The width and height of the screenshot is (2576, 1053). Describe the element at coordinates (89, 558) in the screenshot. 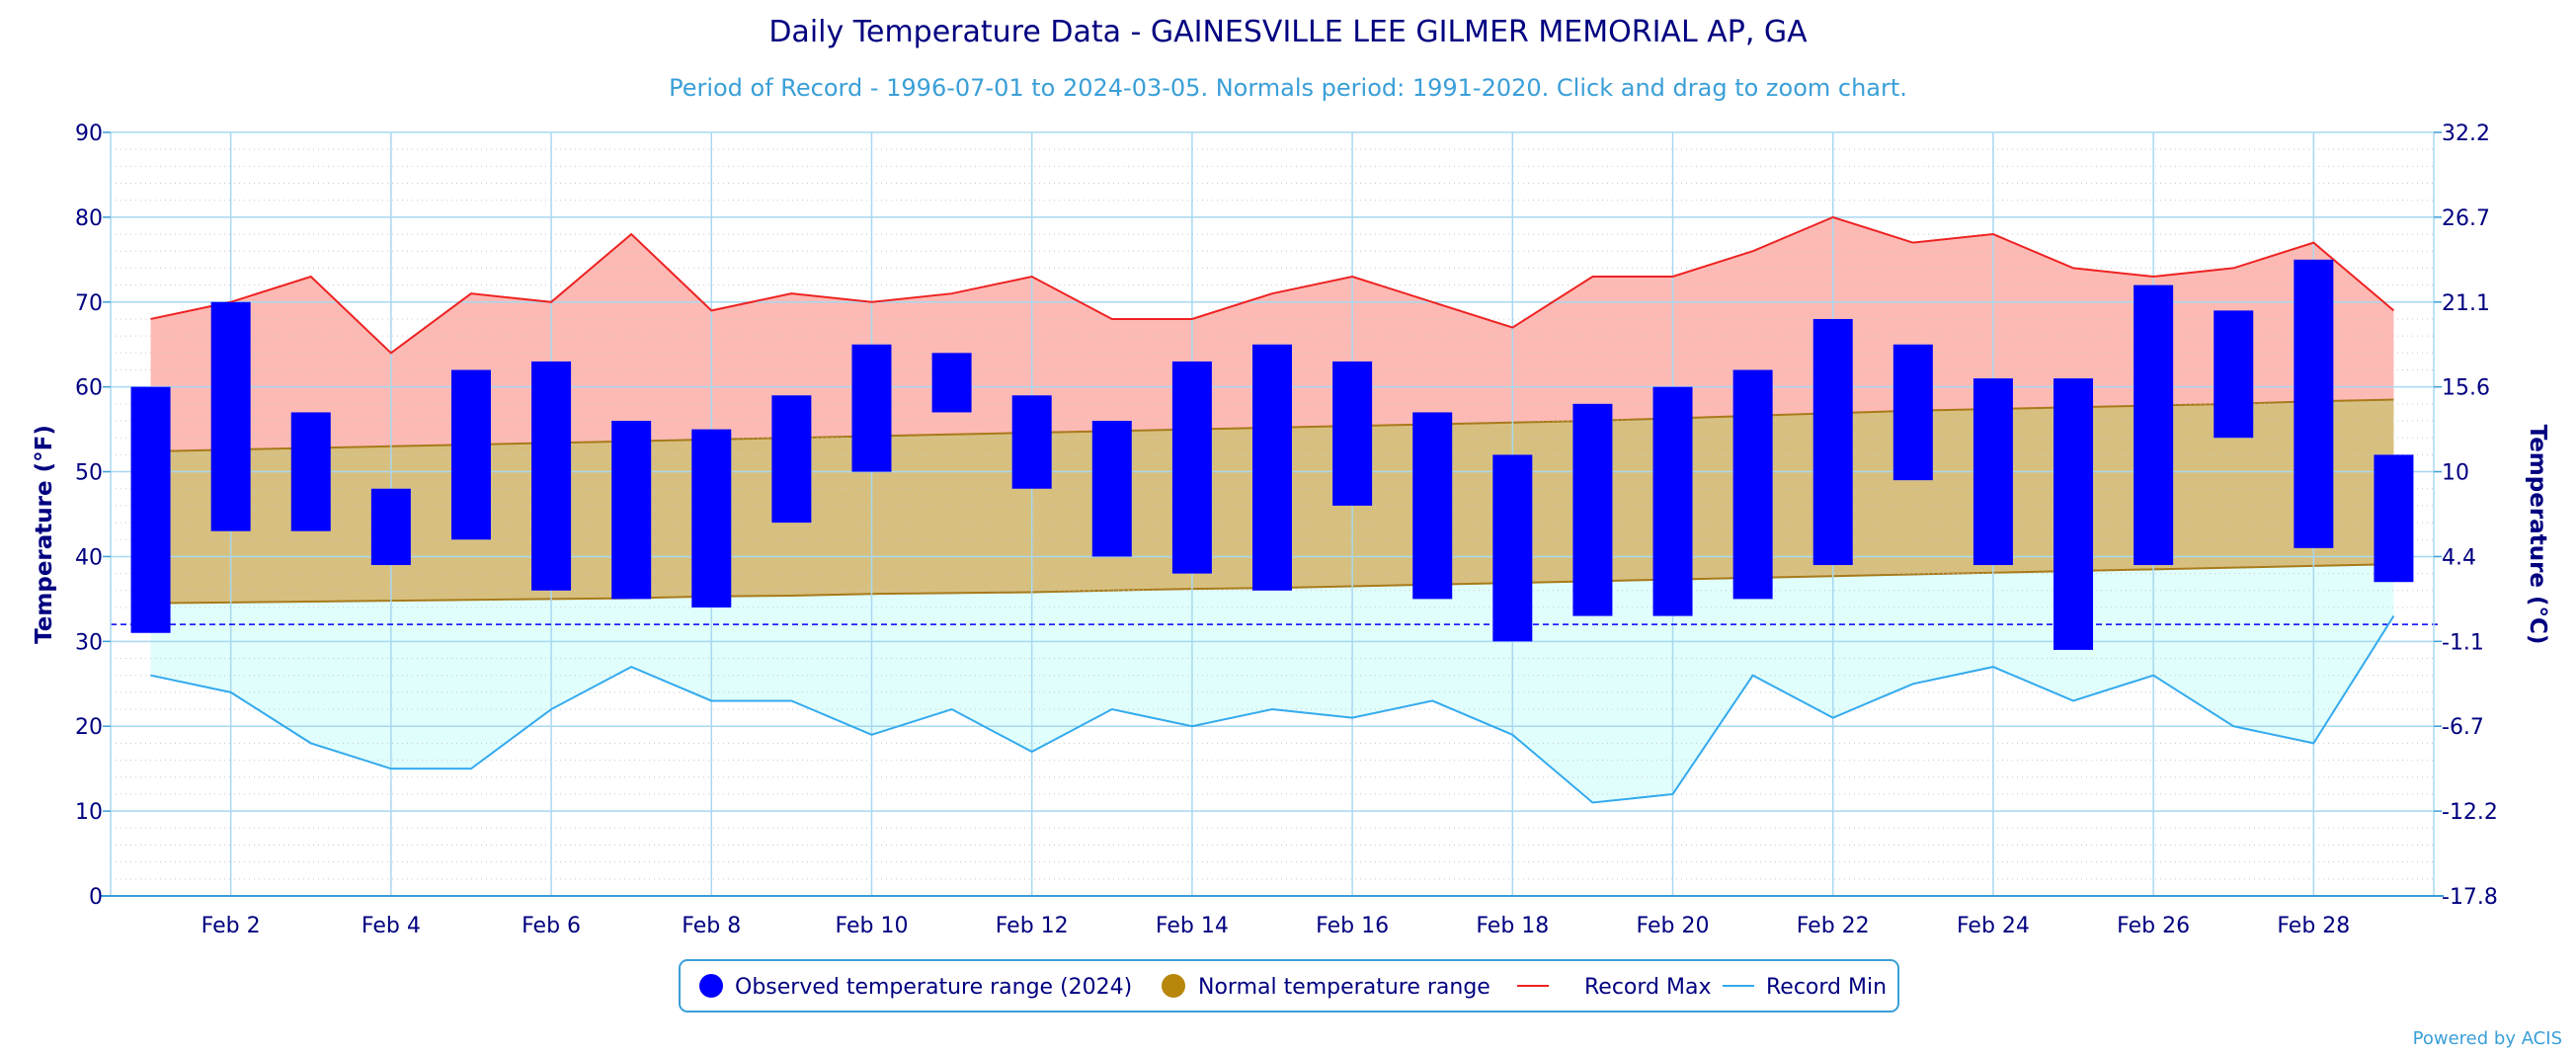

I see `y-tick-label-left: 40` at that location.